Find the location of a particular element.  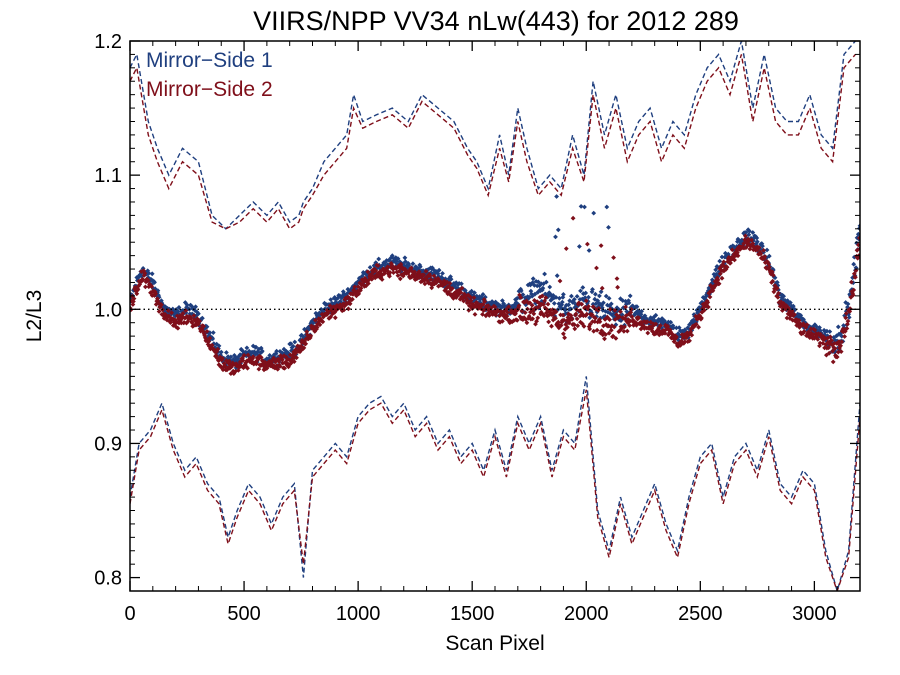

y-tick-label: 1.0 is located at coordinates (108, 310).